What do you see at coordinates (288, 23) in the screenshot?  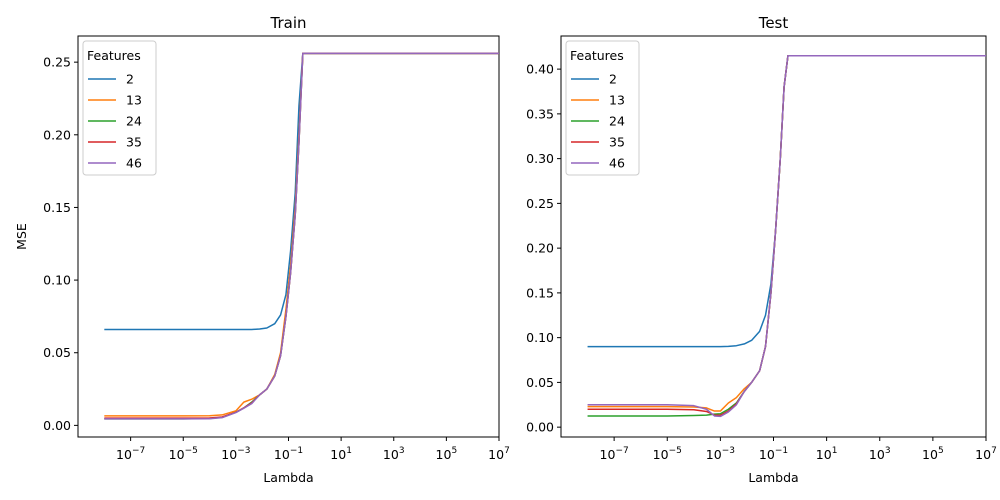 I see `chart-title: Train` at bounding box center [288, 23].